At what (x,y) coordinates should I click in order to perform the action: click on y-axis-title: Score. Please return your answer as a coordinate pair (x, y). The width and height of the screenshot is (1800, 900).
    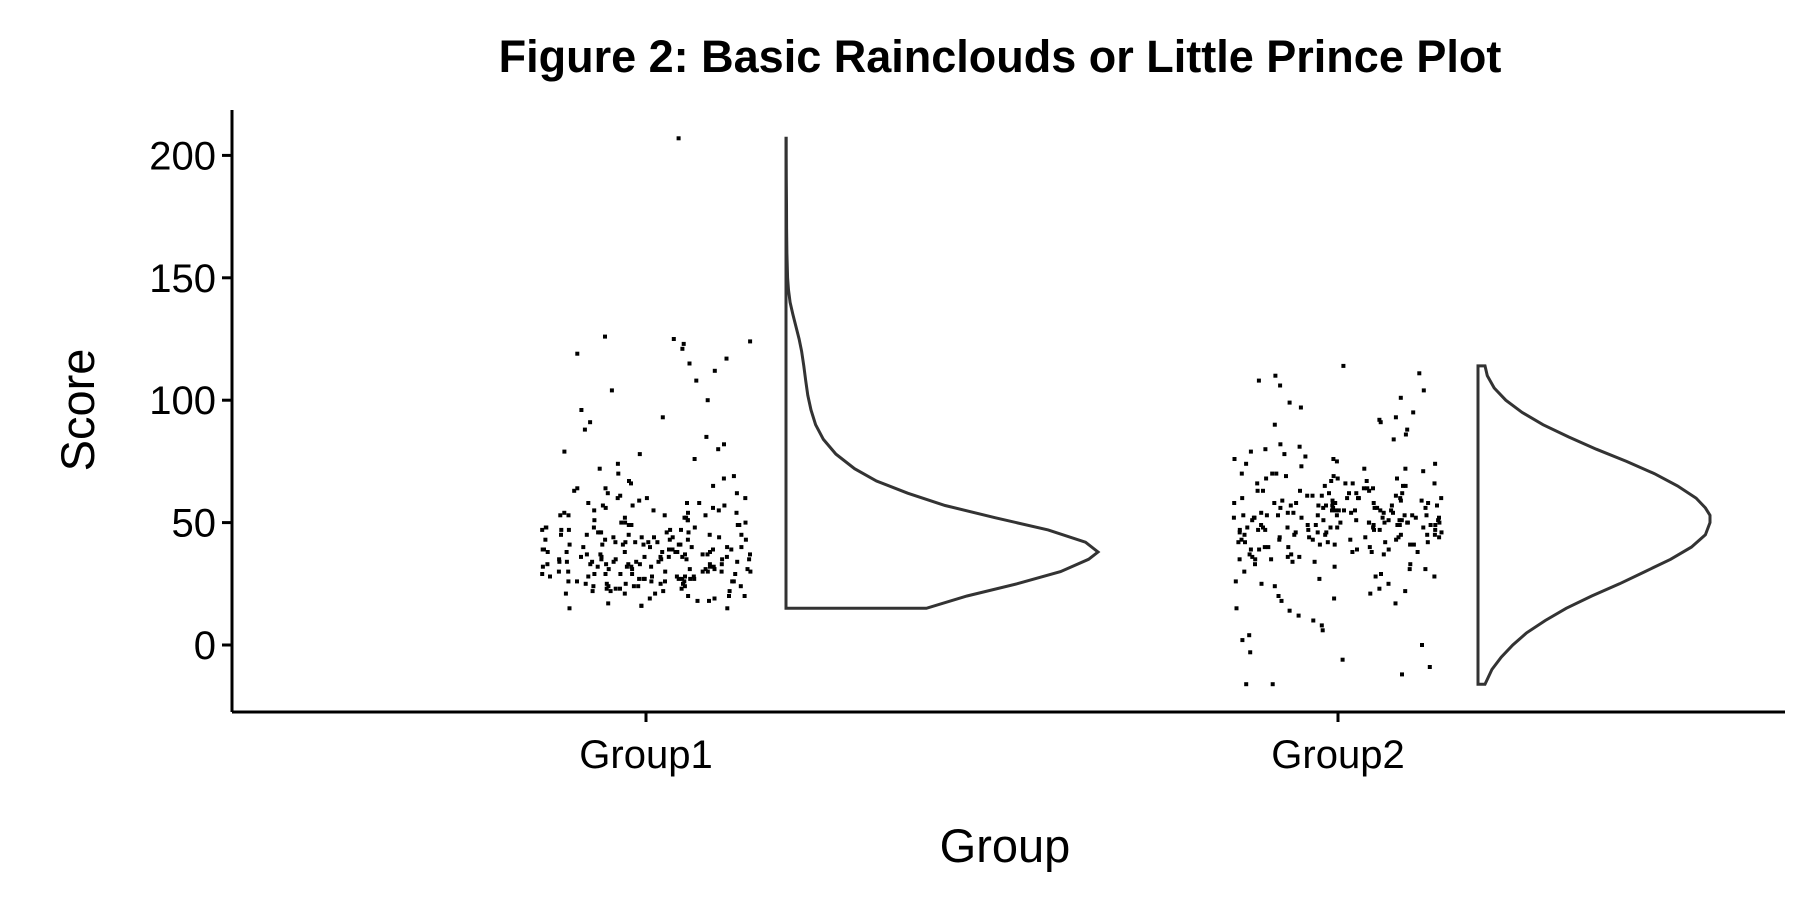
    Looking at the image, I should click on (77, 410).